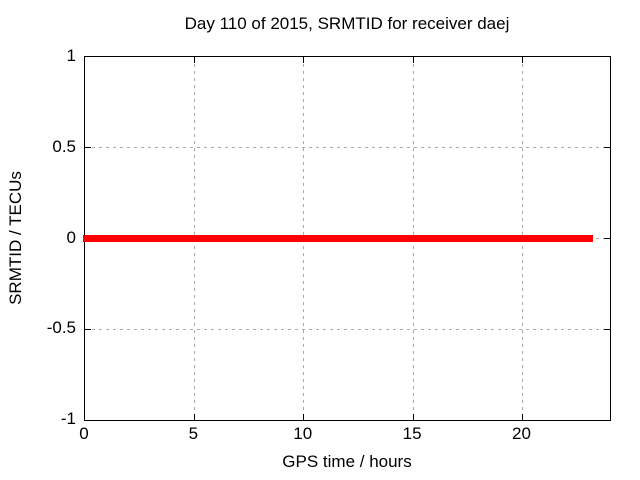 The width and height of the screenshot is (640, 480). Describe the element at coordinates (84, 433) in the screenshot. I see `x-tick-label: 0` at that location.